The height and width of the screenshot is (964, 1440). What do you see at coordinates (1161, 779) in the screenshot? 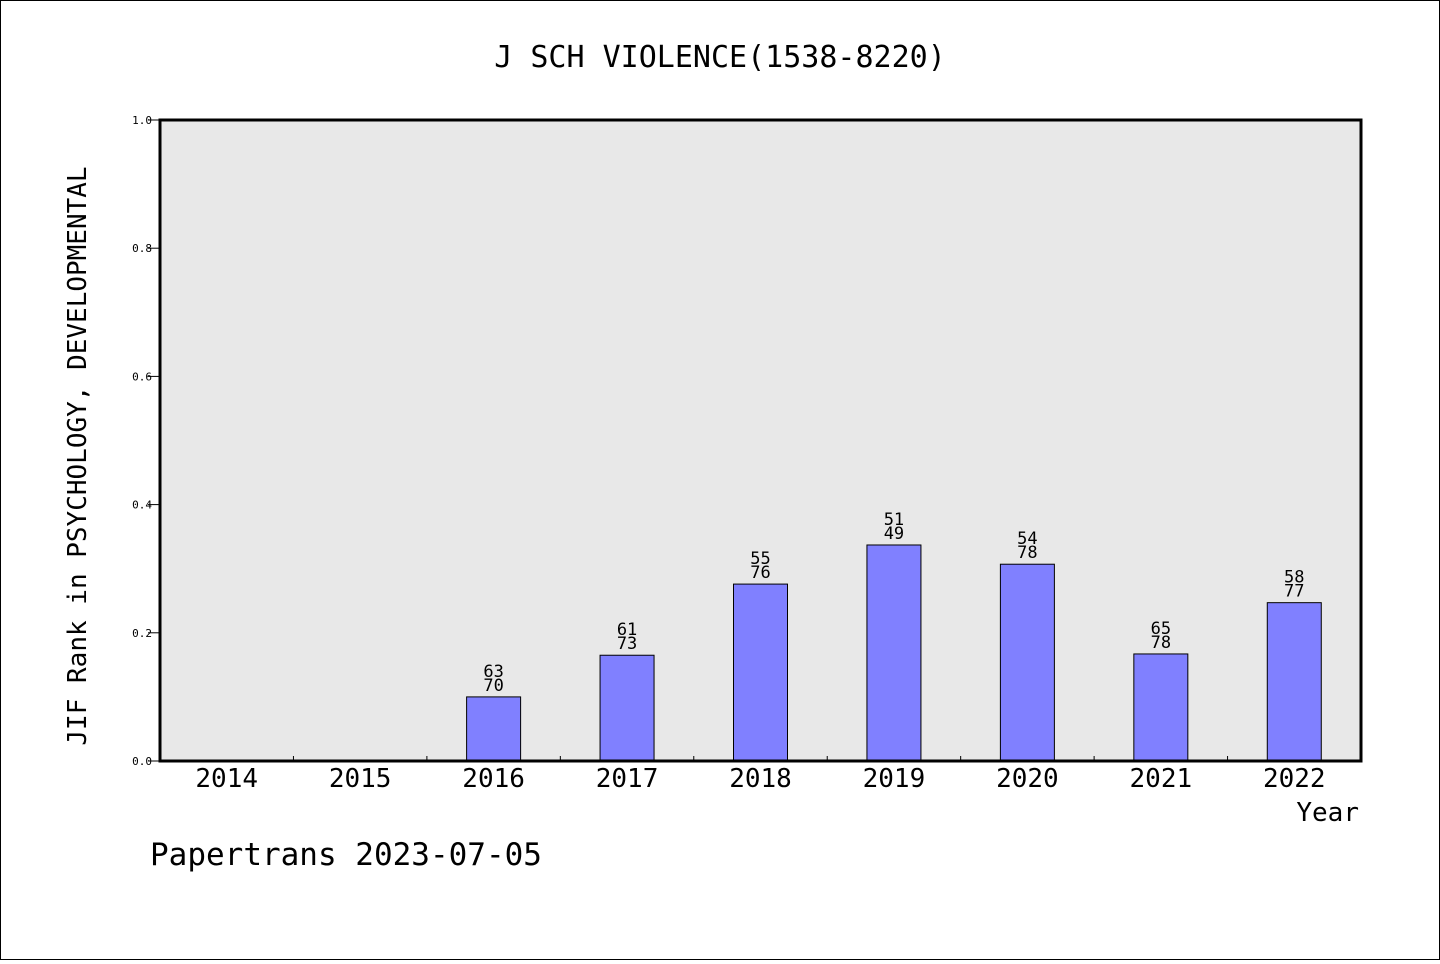
I see `x-tick-label: 2021` at bounding box center [1161, 779].